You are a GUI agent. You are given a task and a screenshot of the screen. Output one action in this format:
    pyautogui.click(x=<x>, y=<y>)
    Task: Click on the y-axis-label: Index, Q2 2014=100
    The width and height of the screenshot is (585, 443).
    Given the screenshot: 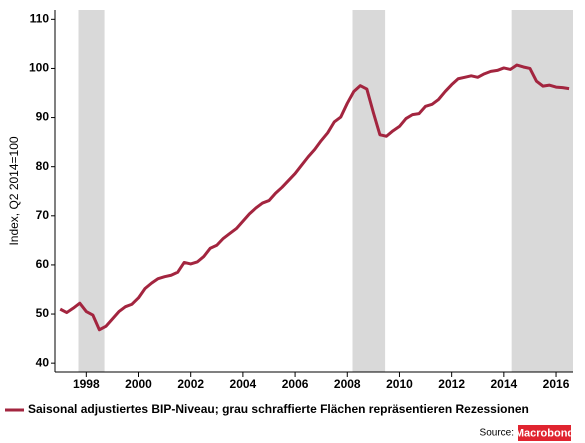 What is the action you would take?
    pyautogui.click(x=14, y=190)
    